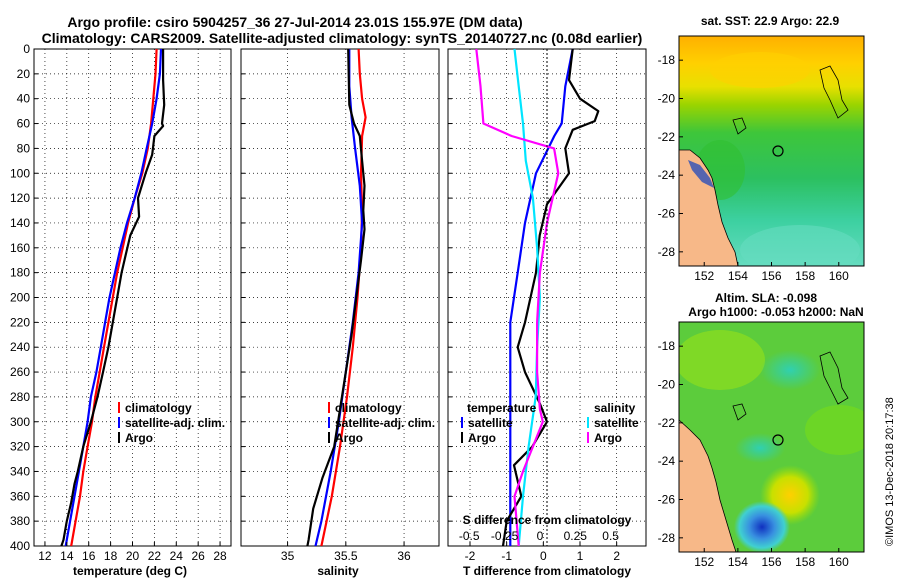 The width and height of the screenshot is (900, 580). I want to click on temperature-series, so click(113, 297).